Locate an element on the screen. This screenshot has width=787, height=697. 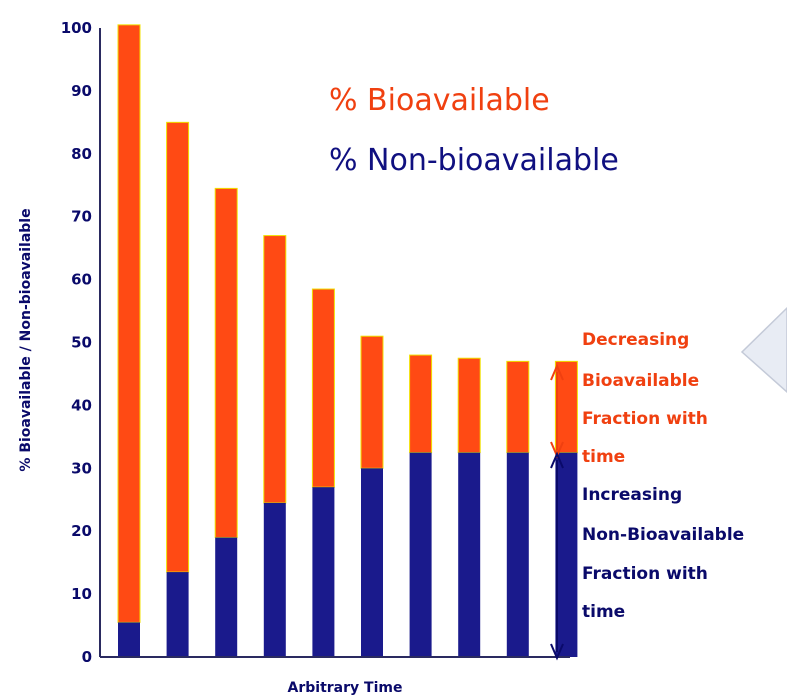
y-tick-label: 90 is located at coordinates (81, 91).